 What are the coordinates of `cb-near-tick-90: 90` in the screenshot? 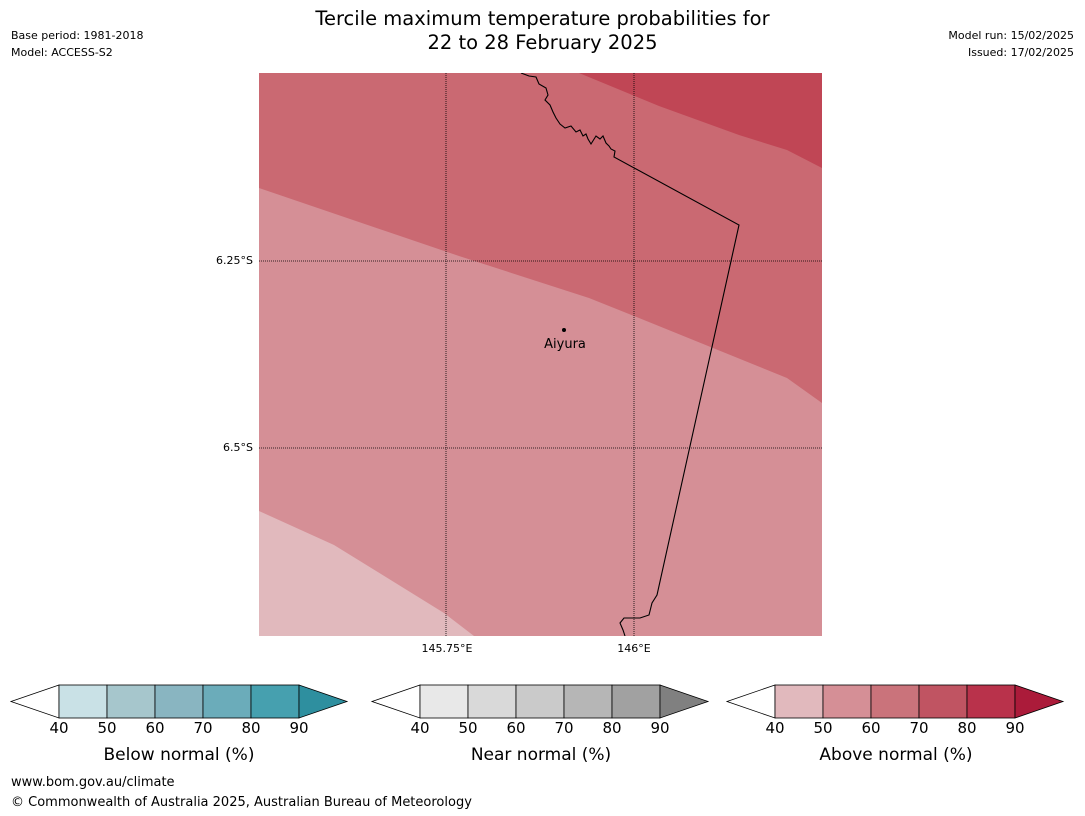 It's located at (660, 728).